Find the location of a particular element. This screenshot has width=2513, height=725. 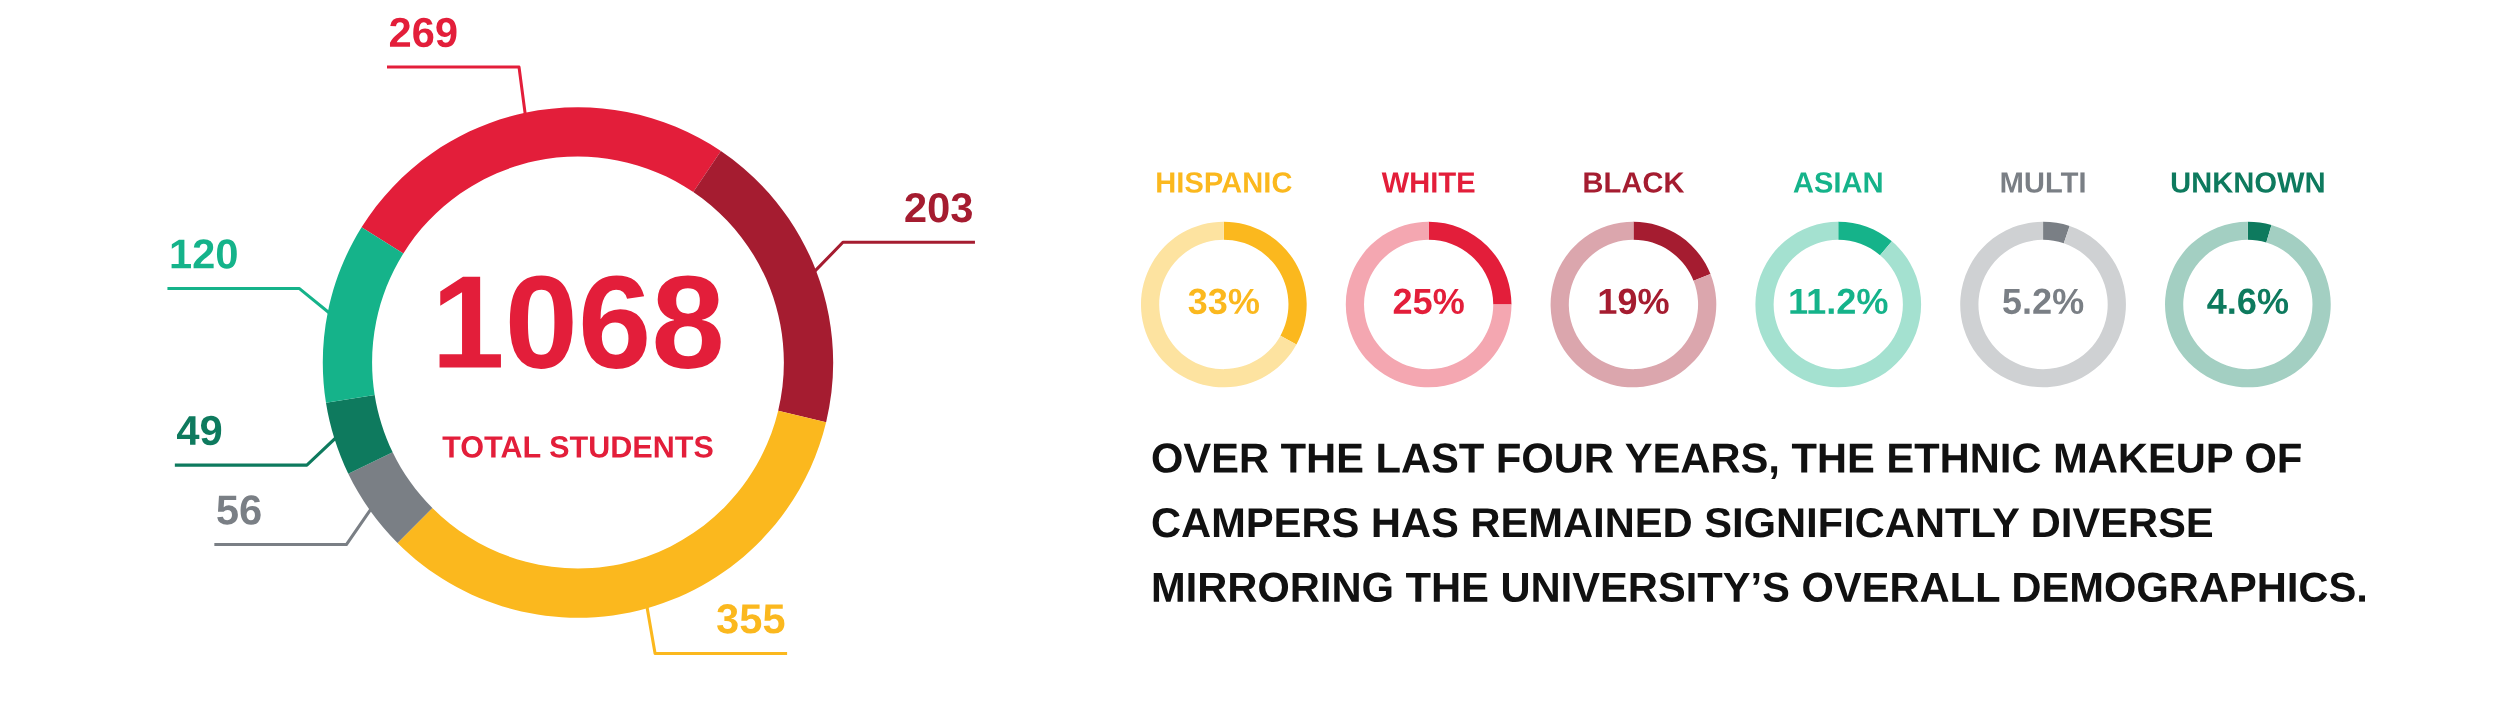

chart-title: WHITE is located at coordinates (1428, 182).